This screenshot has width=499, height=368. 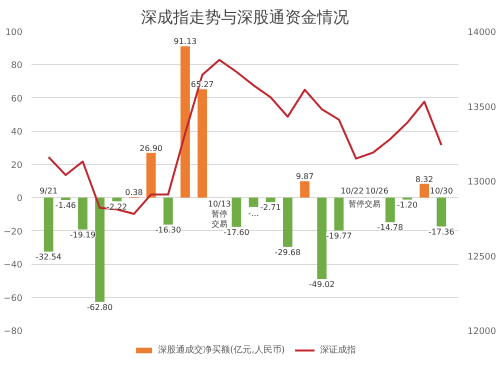 I want to click on data-label: -17.60, so click(x=237, y=232).